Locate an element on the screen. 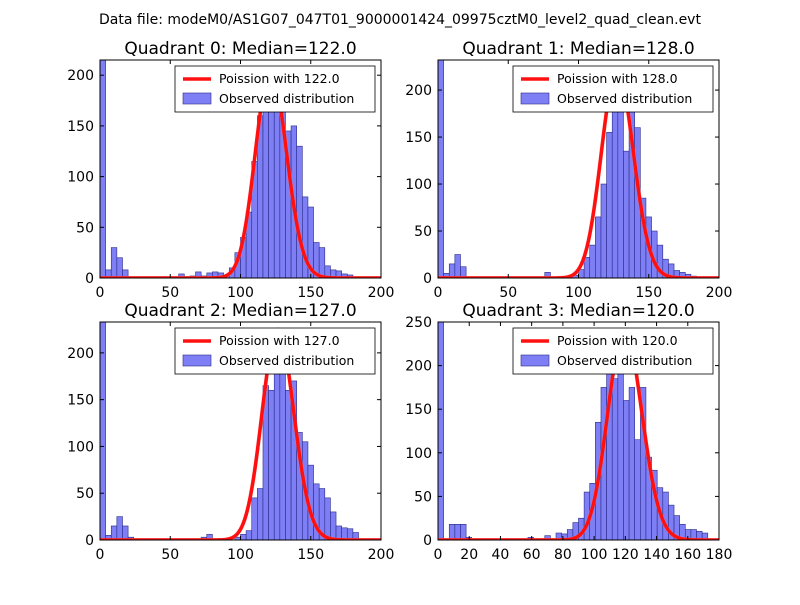 The height and width of the screenshot is (605, 800). x-tick-label: 20 is located at coordinates (469, 555).